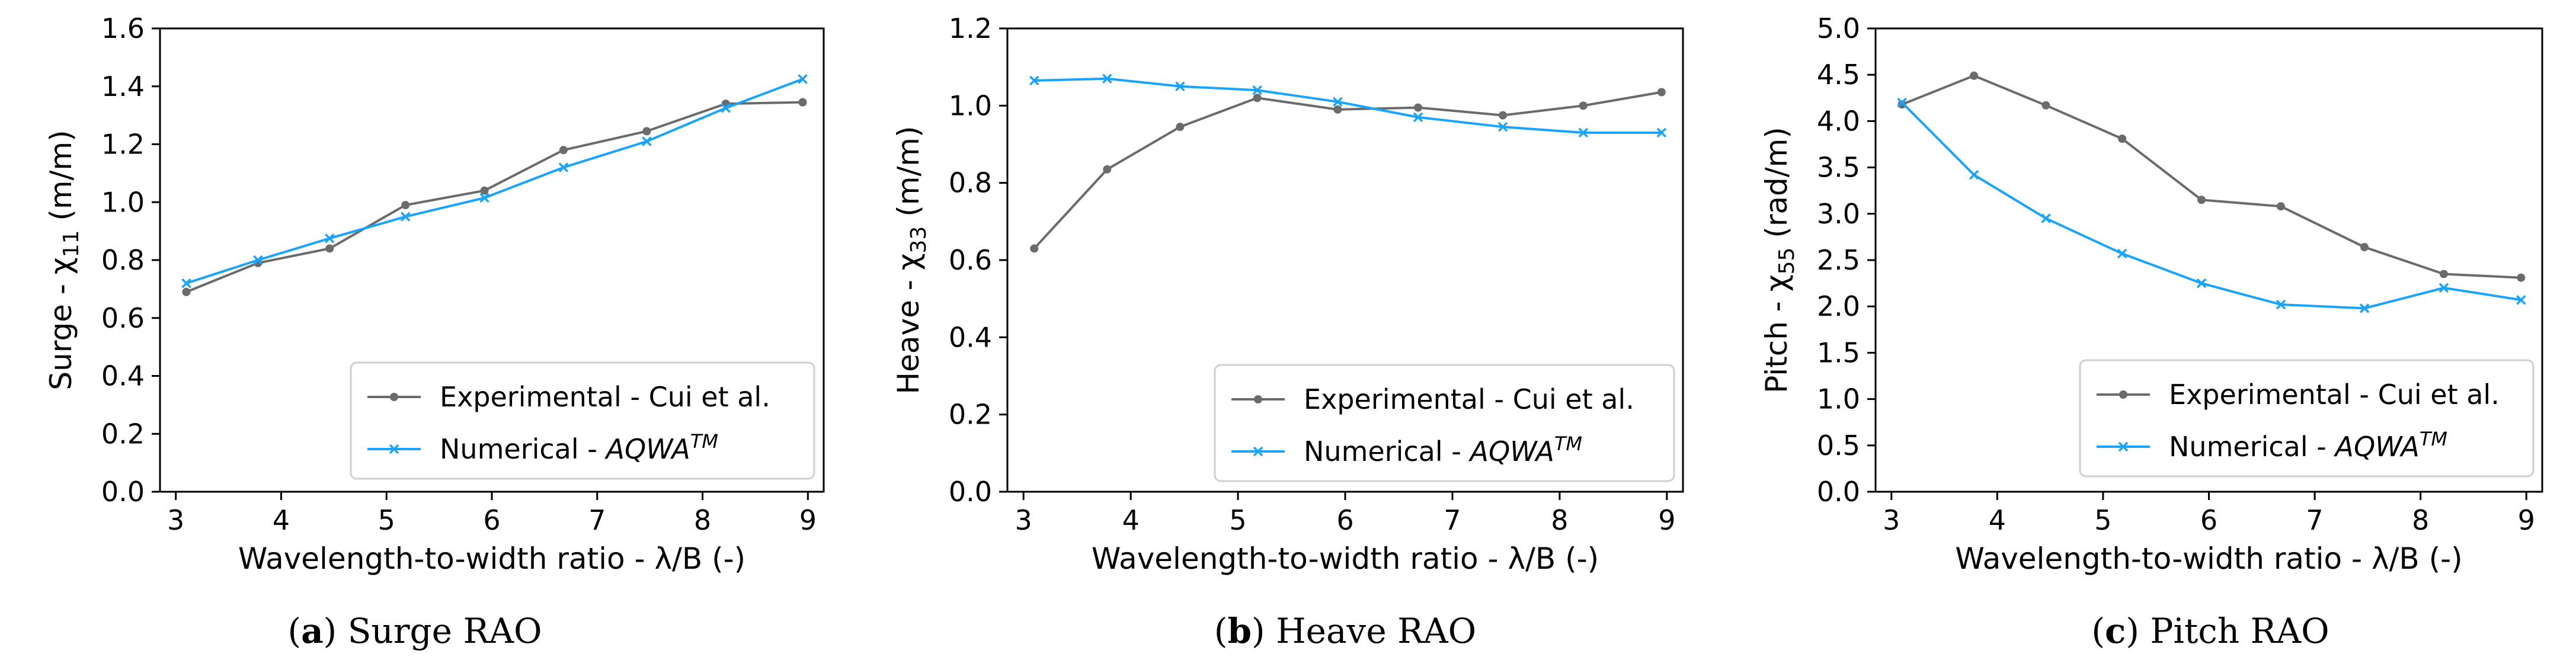 This screenshot has width=2576, height=660. I want to click on legend-item-numerical: Numerical - AQWATM, so click(2272, 445).